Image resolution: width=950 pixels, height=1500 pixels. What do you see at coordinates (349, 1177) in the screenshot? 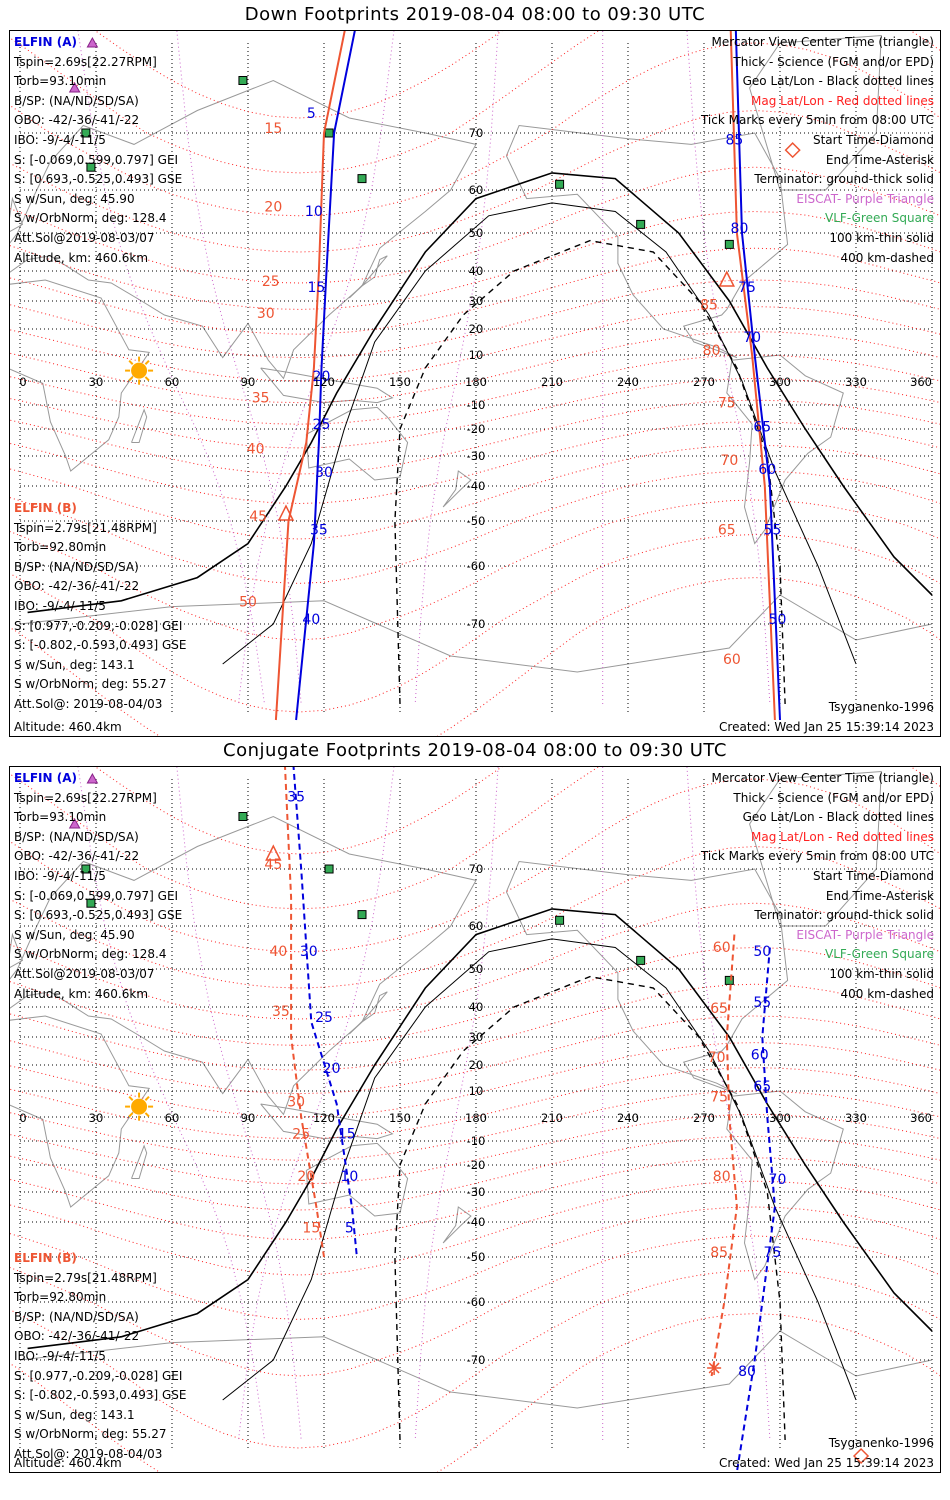
I see `elfin-a-tick-label: 10` at bounding box center [349, 1177].